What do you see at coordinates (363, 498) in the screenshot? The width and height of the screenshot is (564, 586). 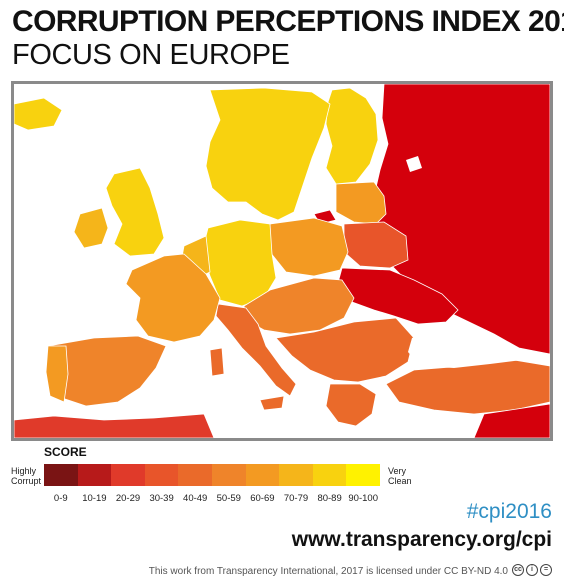 I see `legend-tick-label: 90-100` at bounding box center [363, 498].